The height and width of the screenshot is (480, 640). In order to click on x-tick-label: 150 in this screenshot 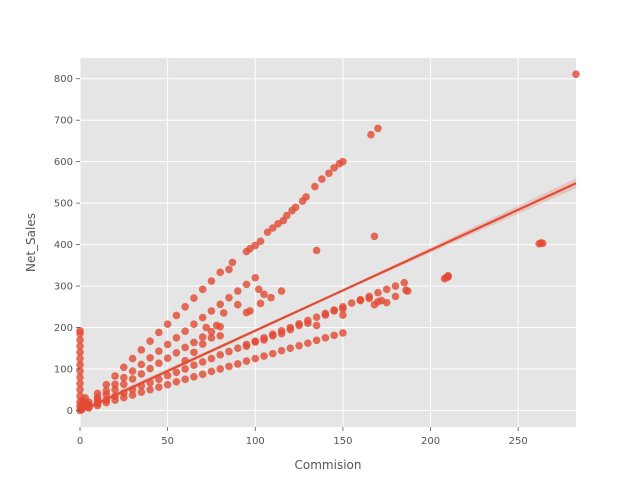, I will do `click(342, 441)`.